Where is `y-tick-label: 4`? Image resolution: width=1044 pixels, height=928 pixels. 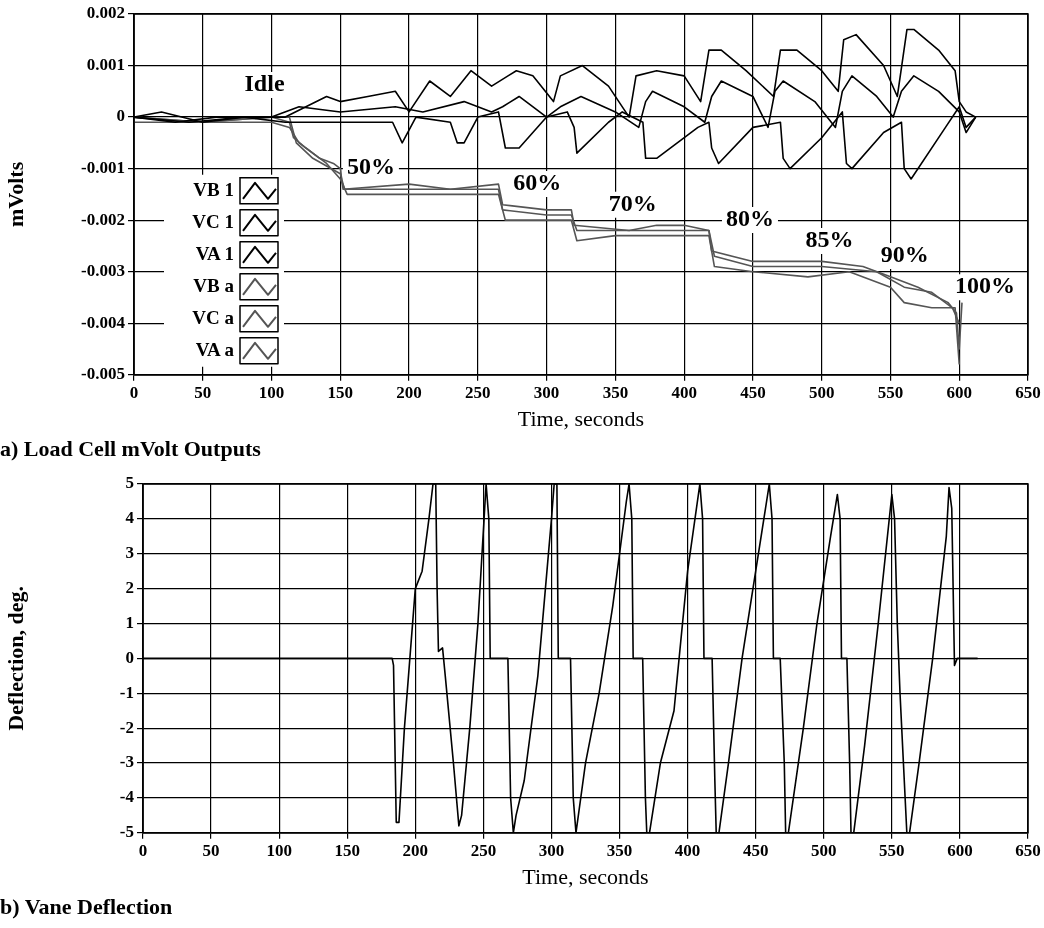 y-tick-label: 4 is located at coordinates (130, 518).